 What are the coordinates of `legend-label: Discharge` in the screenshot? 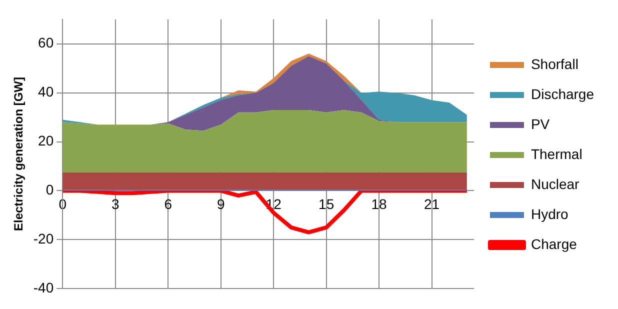 It's located at (562, 94).